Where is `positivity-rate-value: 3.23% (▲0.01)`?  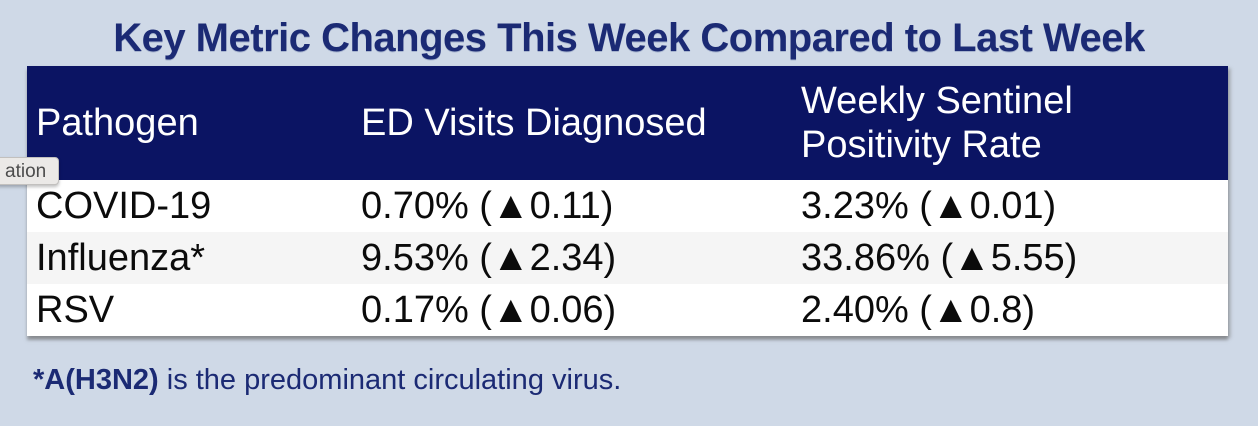 positivity-rate-value: 3.23% (▲0.01) is located at coordinates (929, 206).